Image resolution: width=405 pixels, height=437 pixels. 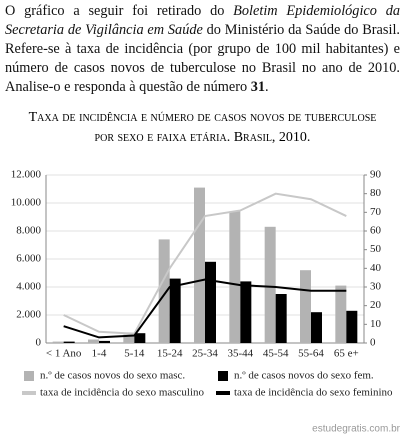 What do you see at coordinates (376, 175) in the screenshot?
I see `y2-tick-label: 90` at bounding box center [376, 175].